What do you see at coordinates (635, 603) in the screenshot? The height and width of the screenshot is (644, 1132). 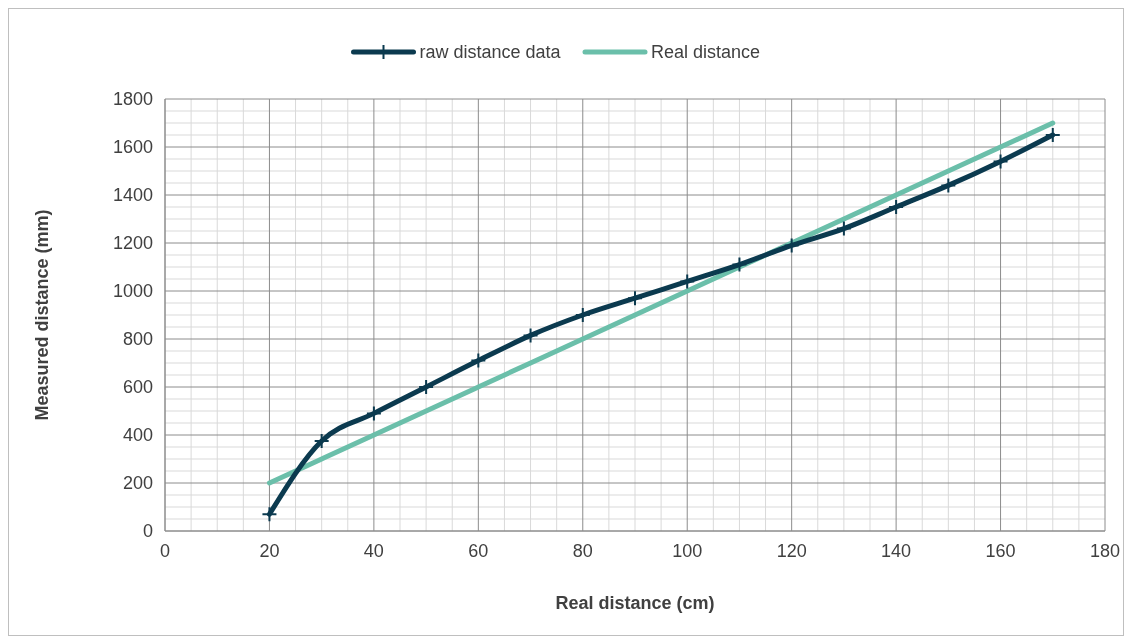 I see `x-axis-title: Real distance (cm)` at bounding box center [635, 603].